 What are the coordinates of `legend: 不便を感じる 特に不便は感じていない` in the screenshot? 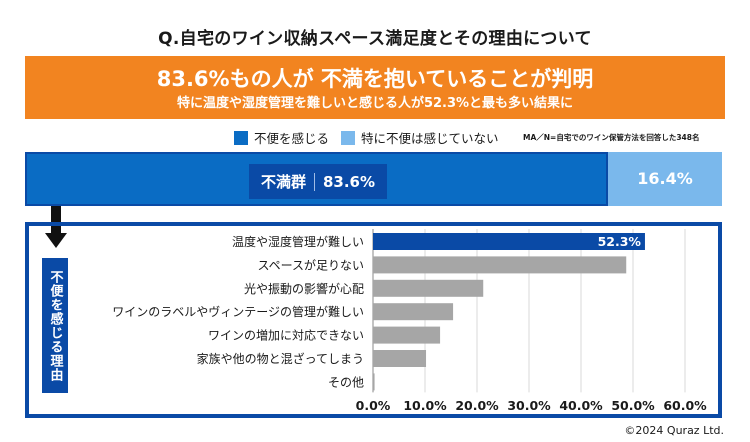 It's located at (372, 137).